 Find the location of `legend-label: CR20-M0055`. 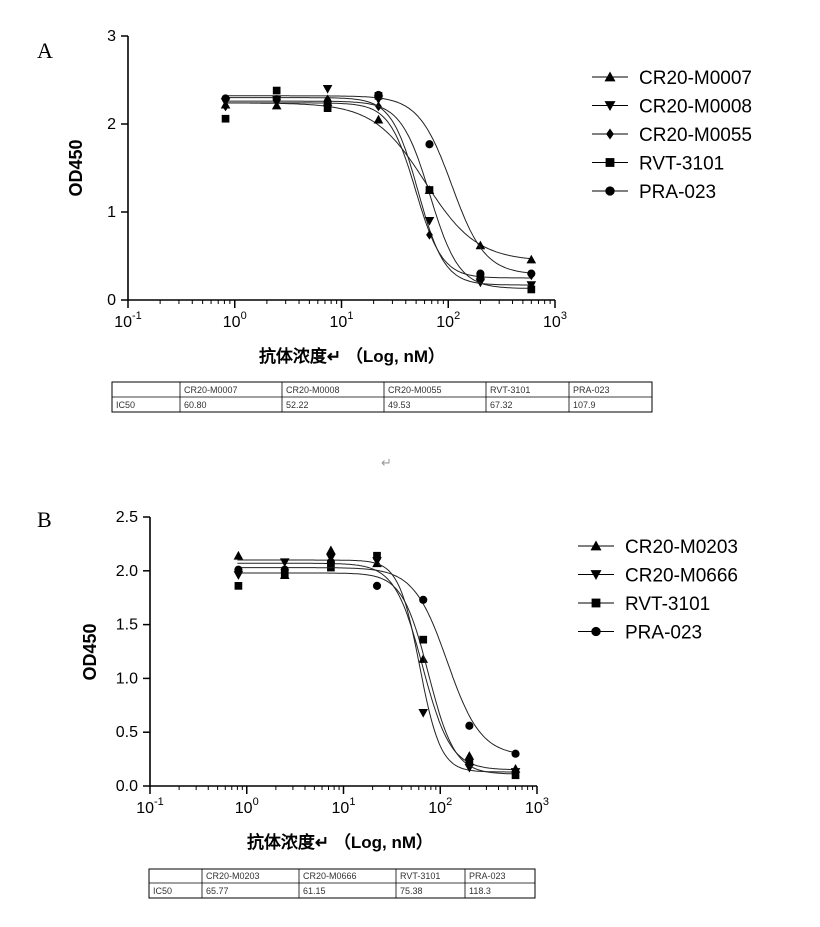

legend-label: CR20-M0055 is located at coordinates (695, 135).